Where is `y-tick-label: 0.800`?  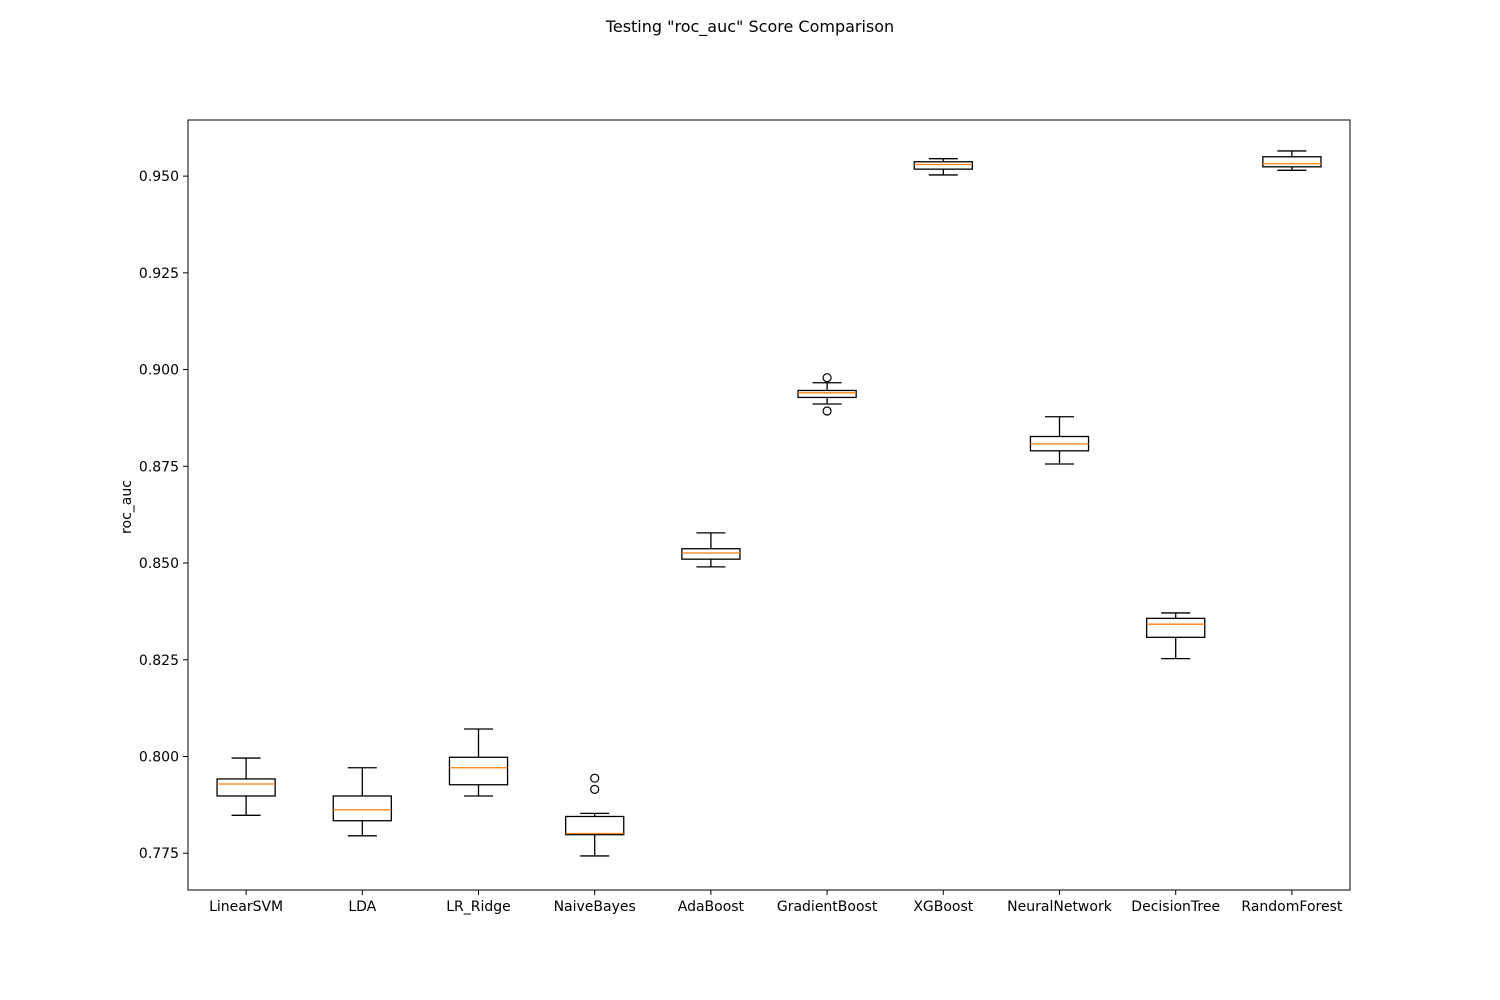 y-tick-label: 0.800 is located at coordinates (159, 758).